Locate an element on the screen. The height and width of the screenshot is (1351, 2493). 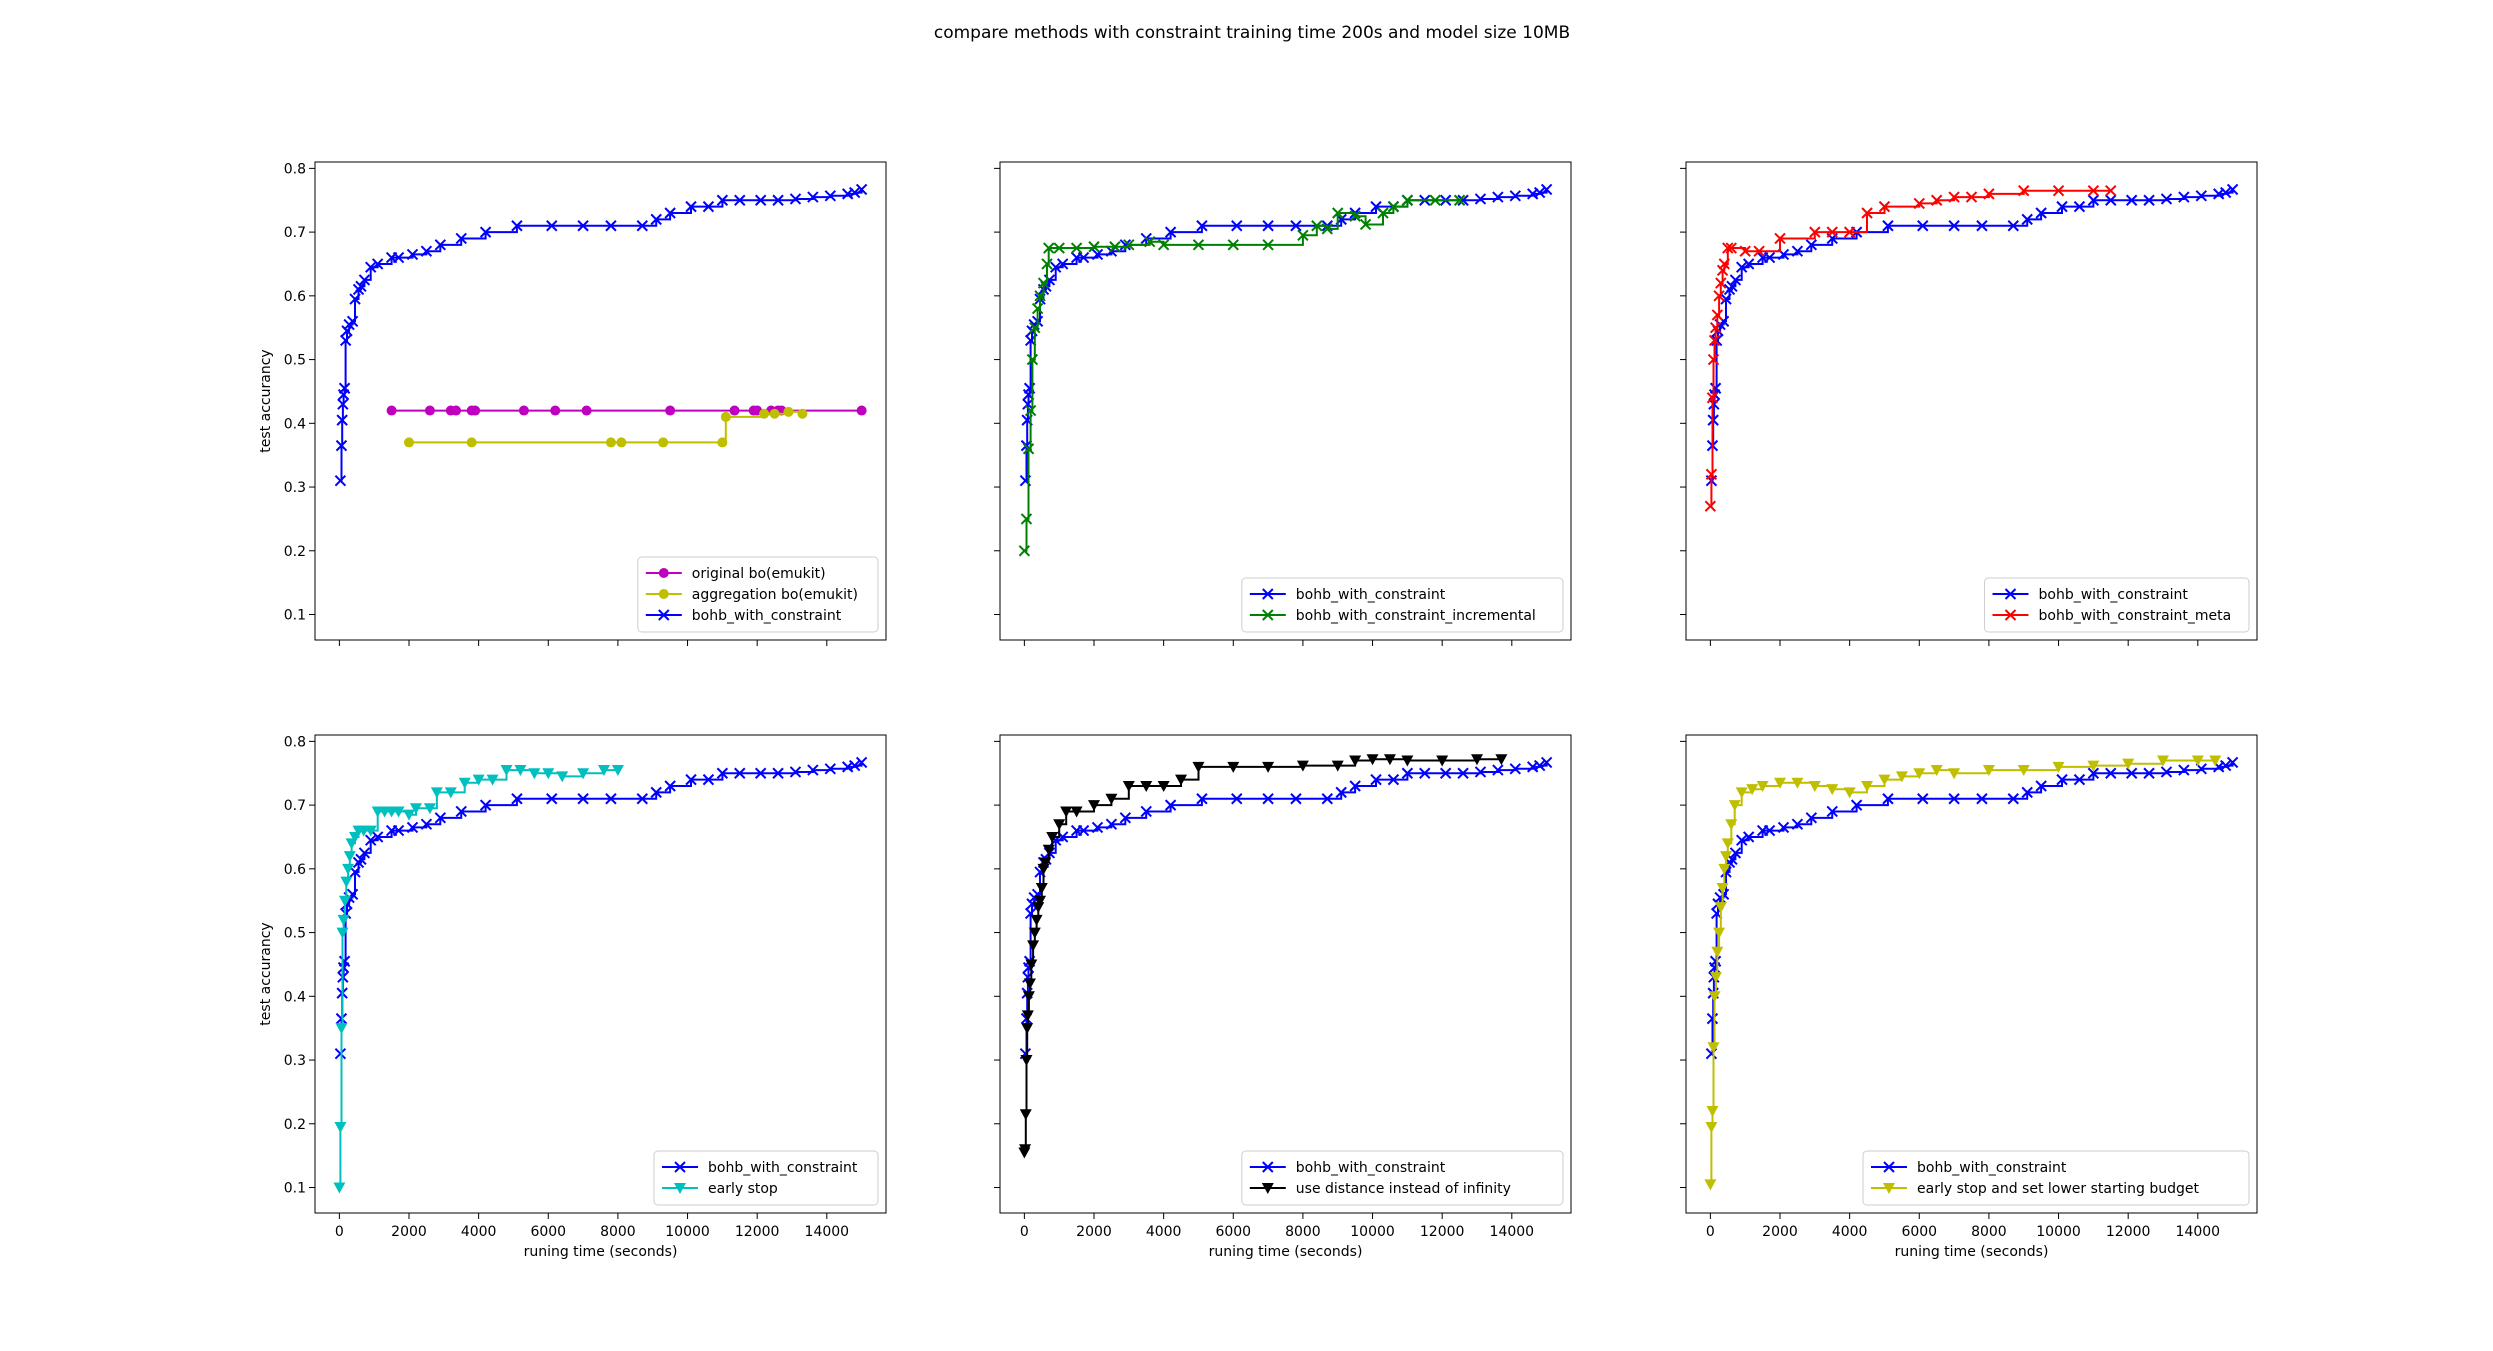
x-tick-label: 0 is located at coordinates (339, 1232).